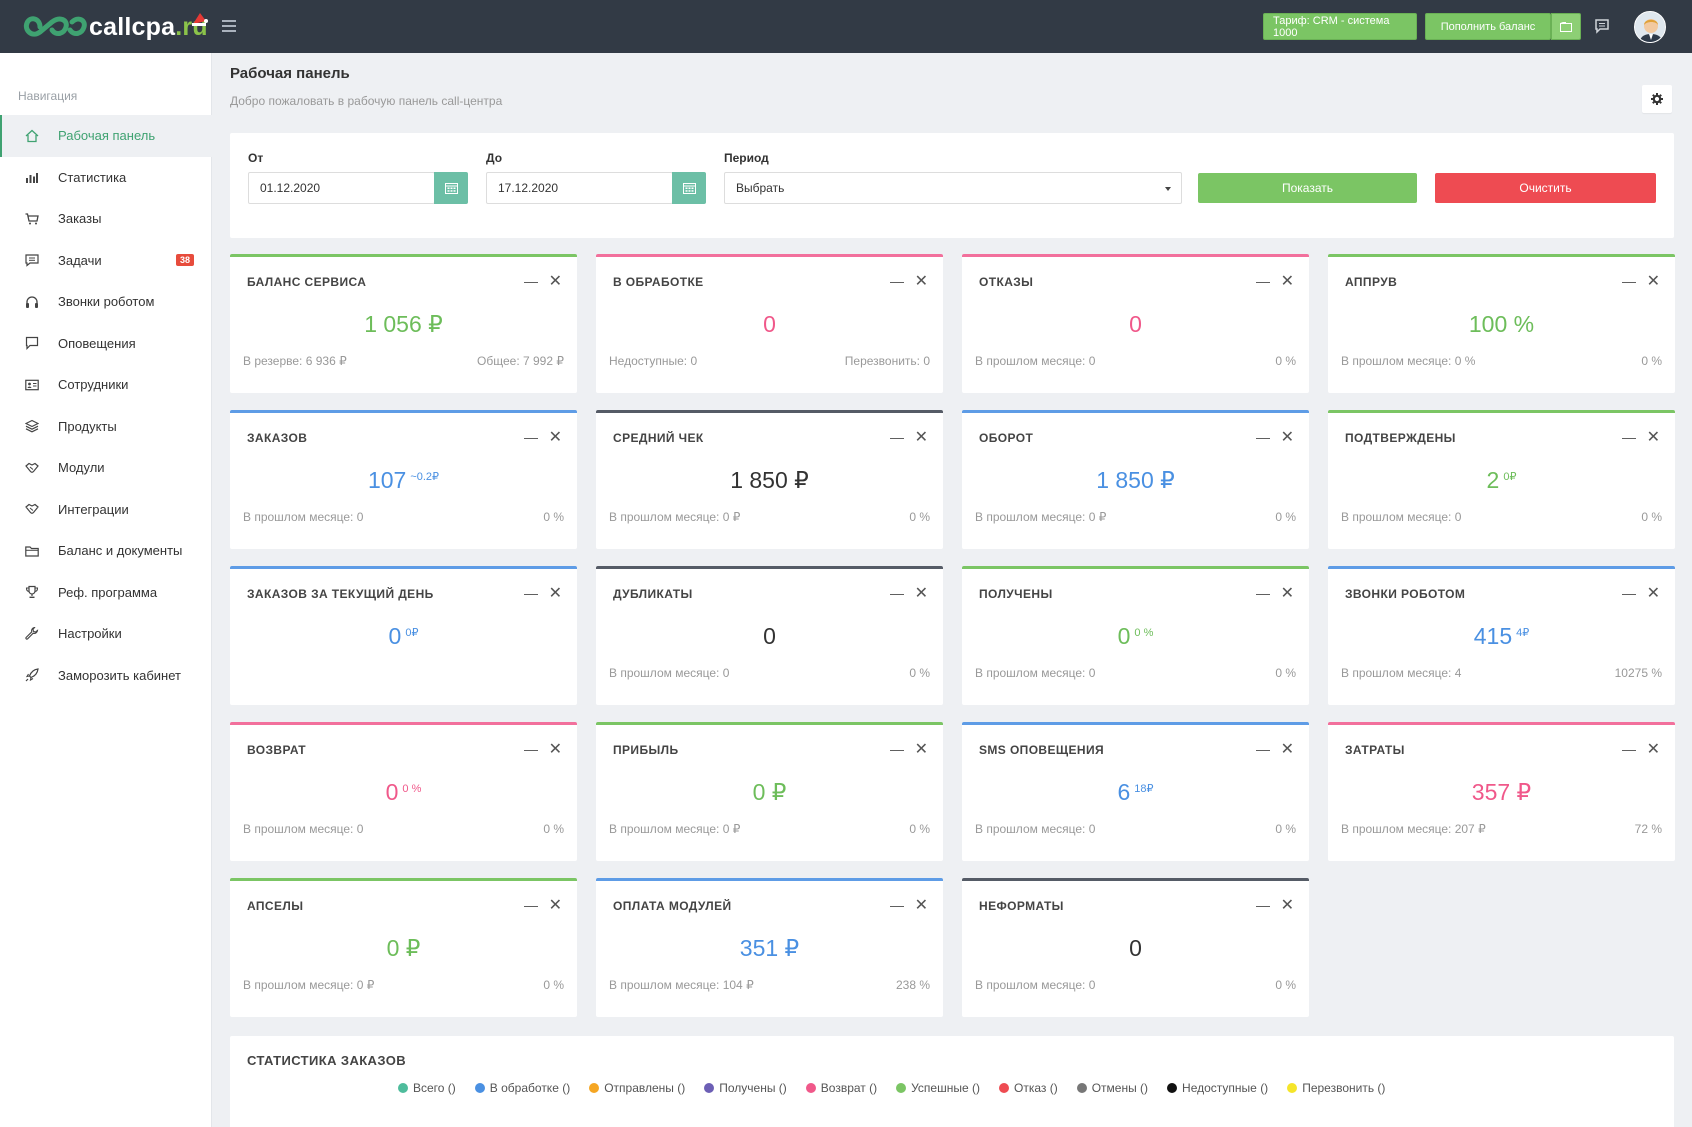 Image resolution: width=1692 pixels, height=1127 pixels. Describe the element at coordinates (1545, 188) in the screenshot. I see `clear-button: Очистить` at that location.